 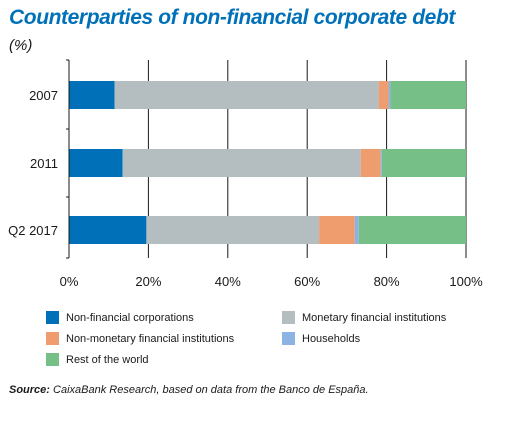 I want to click on category-label: 2007, so click(x=43, y=95).